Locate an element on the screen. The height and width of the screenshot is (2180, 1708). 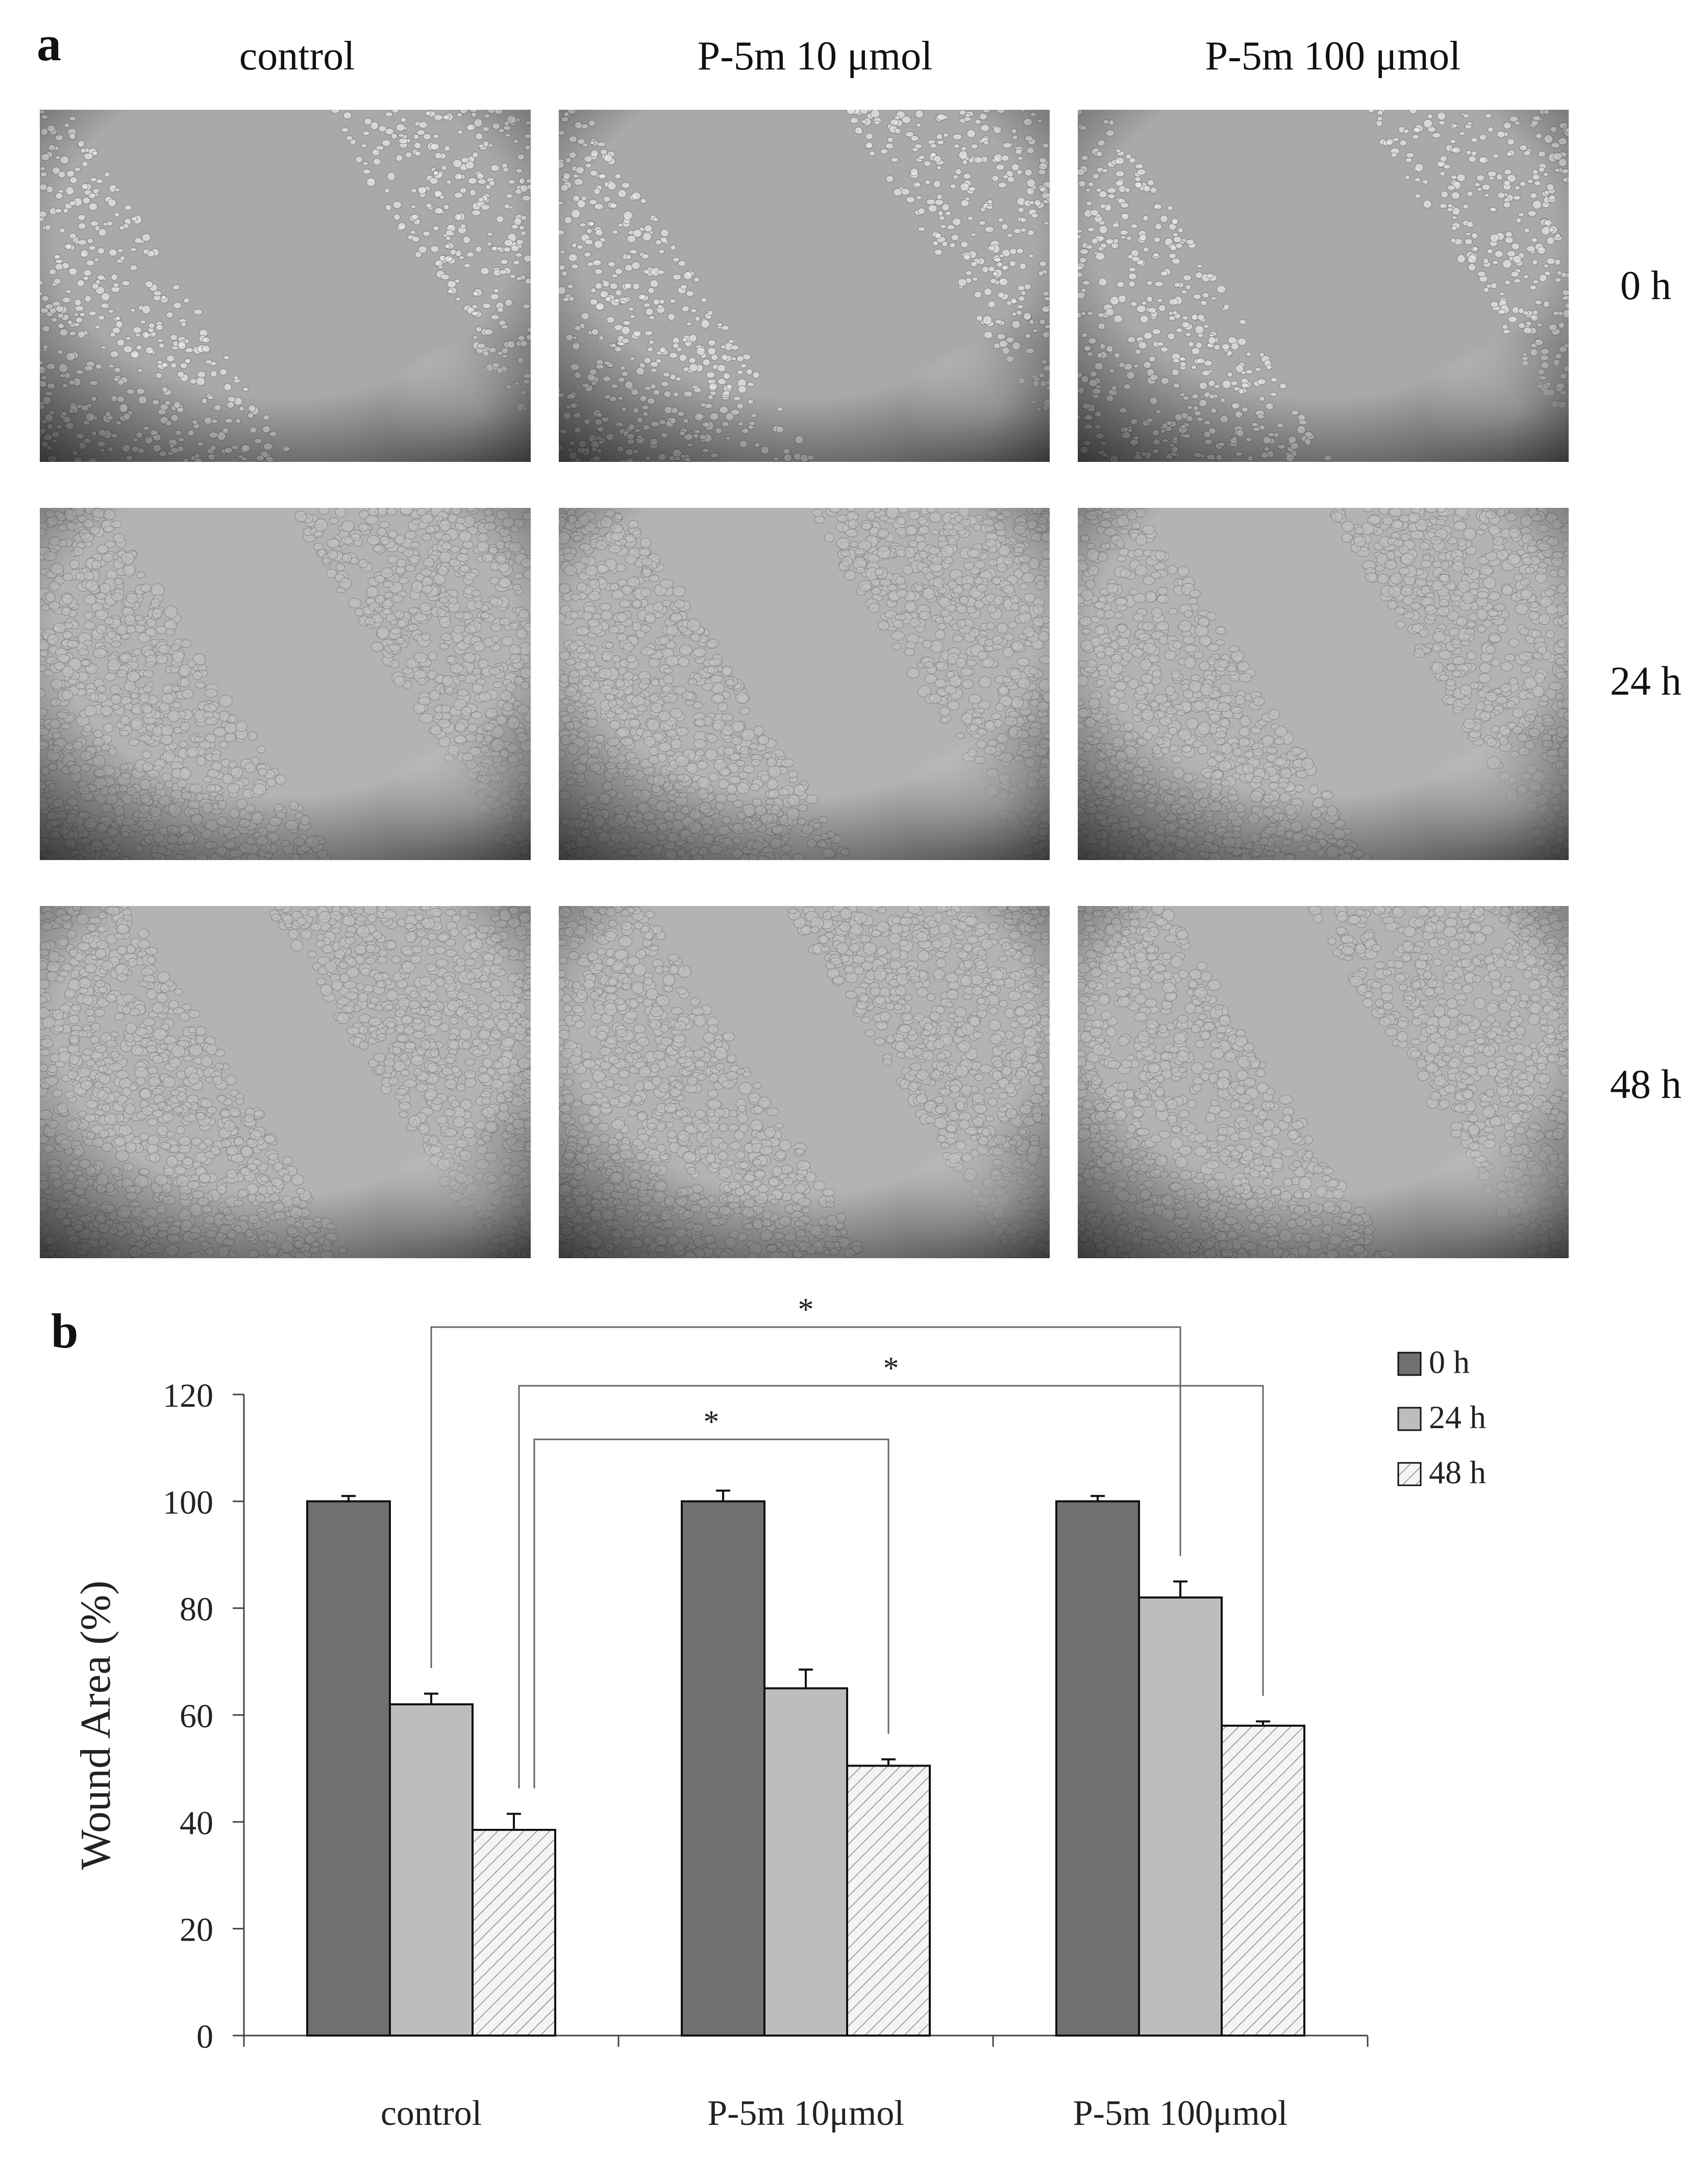
micrograph-r2-c1 is located at coordinates (804, 1082).